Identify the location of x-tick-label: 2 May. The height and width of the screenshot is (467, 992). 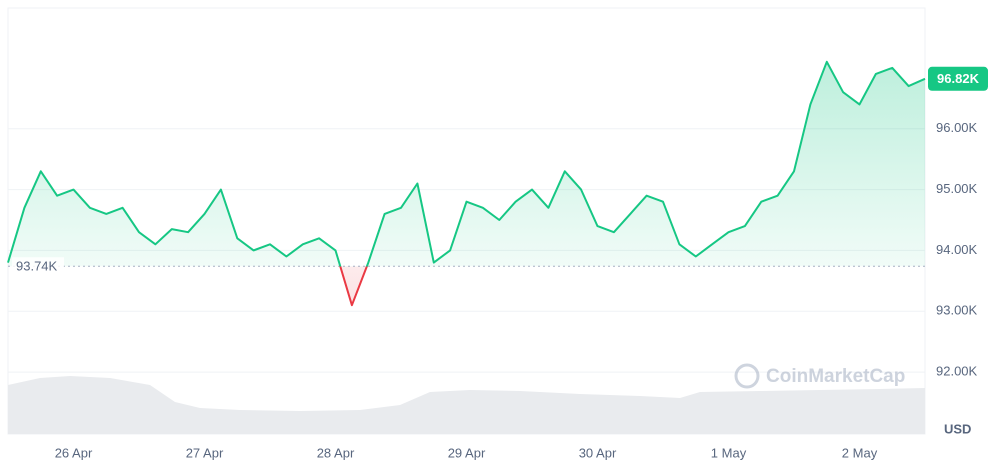
(860, 452).